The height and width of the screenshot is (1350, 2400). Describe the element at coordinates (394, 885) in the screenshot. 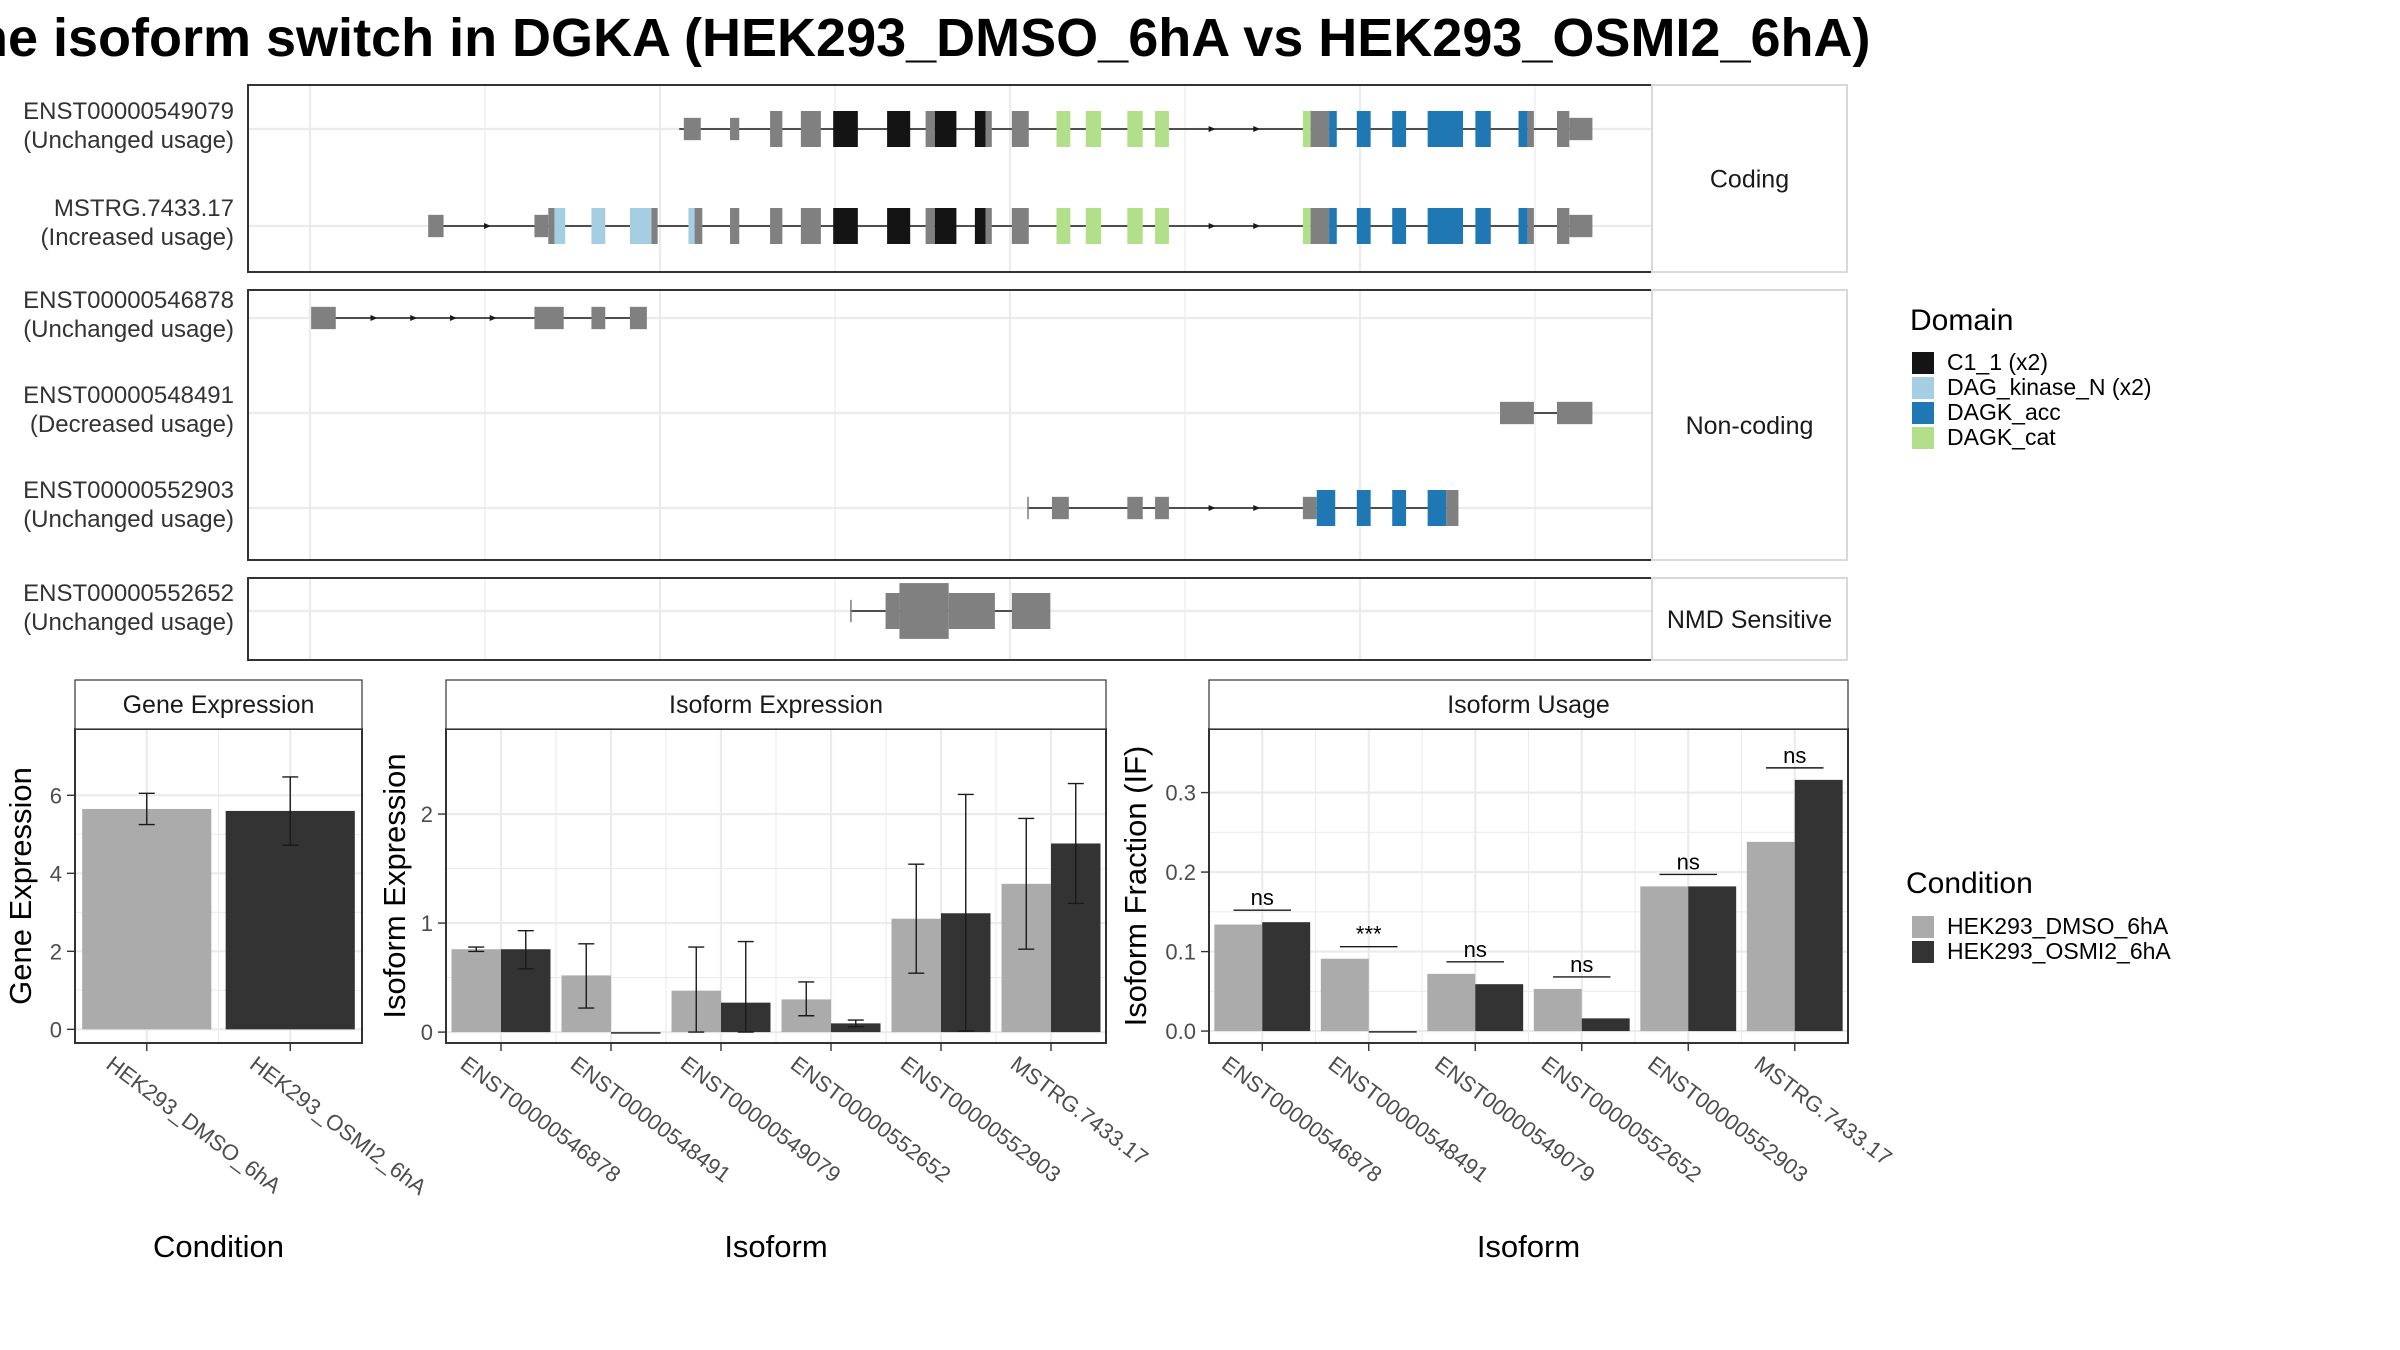

I see `y-axis-title: Isoform Expression` at that location.